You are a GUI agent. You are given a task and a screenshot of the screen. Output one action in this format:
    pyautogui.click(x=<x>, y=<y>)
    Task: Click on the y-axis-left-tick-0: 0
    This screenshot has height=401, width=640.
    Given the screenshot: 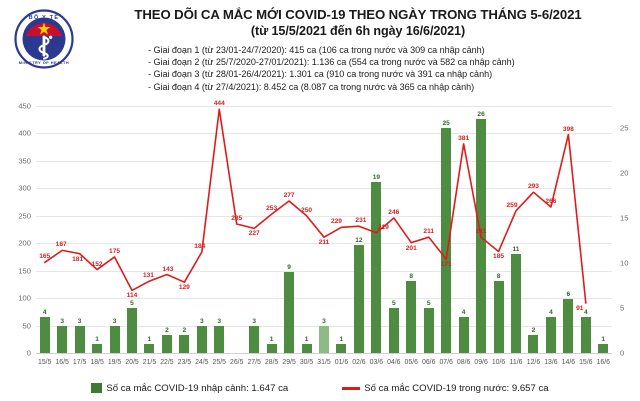 What is the action you would take?
    pyautogui.click(x=28, y=353)
    